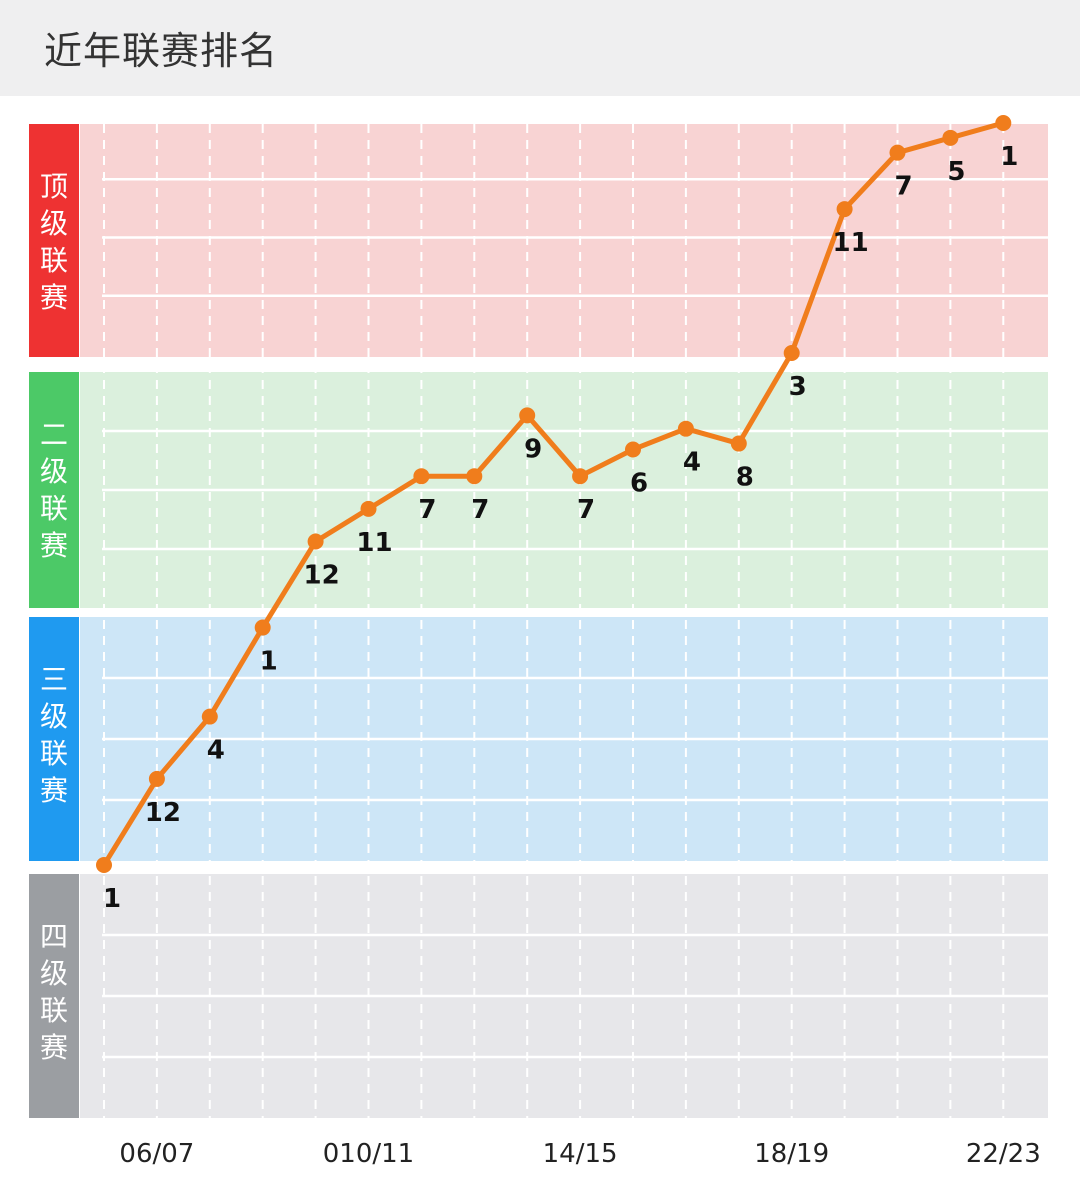 Image resolution: width=1080 pixels, height=1191 pixels. What do you see at coordinates (639, 483) in the screenshot?
I see `data-label: 6` at bounding box center [639, 483].